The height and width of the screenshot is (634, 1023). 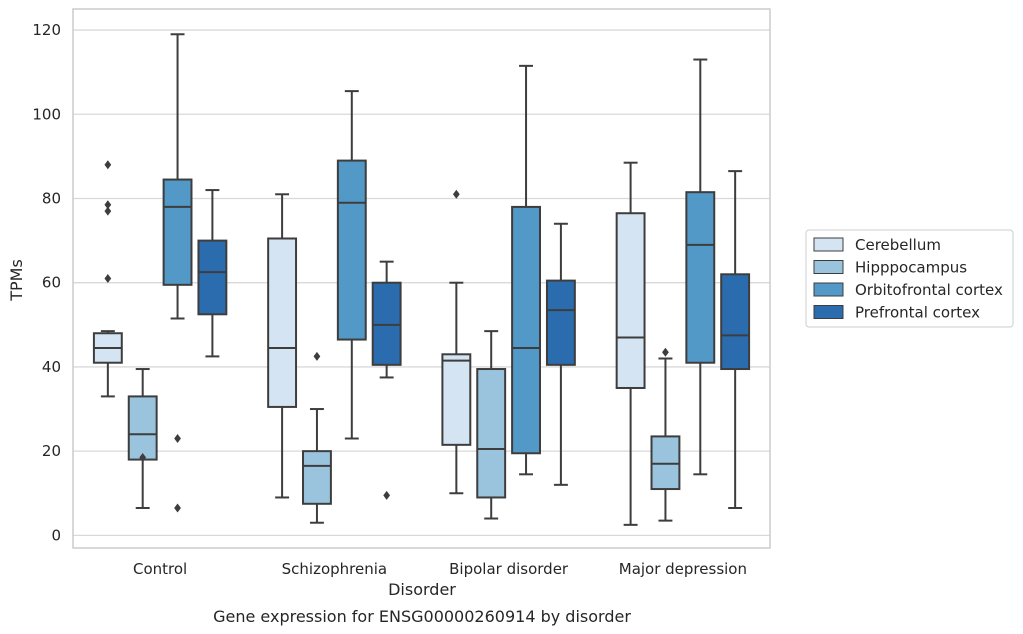 I want to click on legend-frame, so click(x=909, y=278).